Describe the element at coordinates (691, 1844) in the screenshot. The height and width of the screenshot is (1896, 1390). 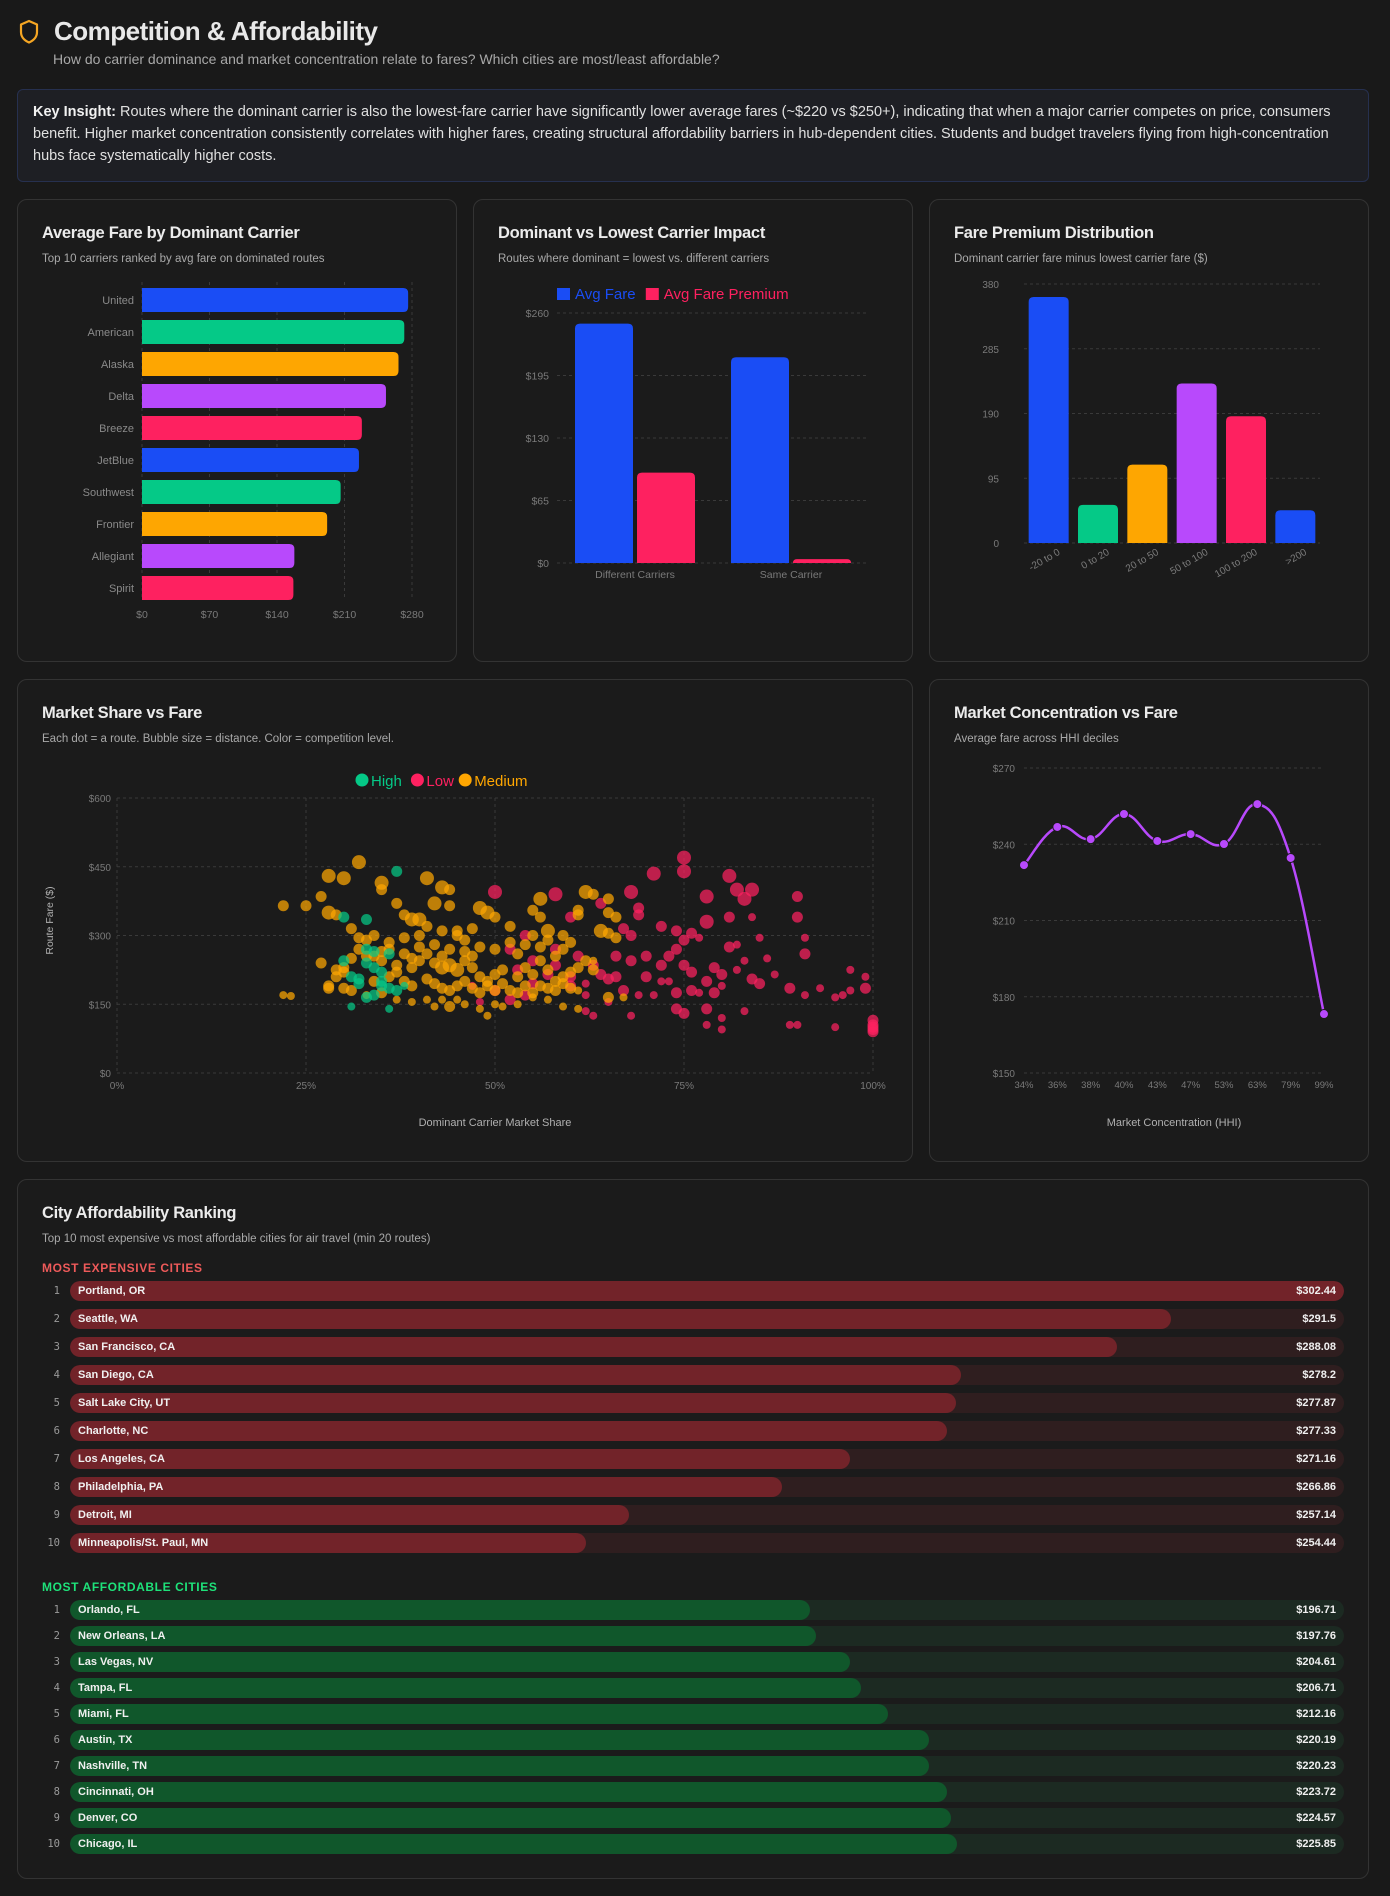
I see `city-row: 10 Chicago, IL $225.85` at that location.